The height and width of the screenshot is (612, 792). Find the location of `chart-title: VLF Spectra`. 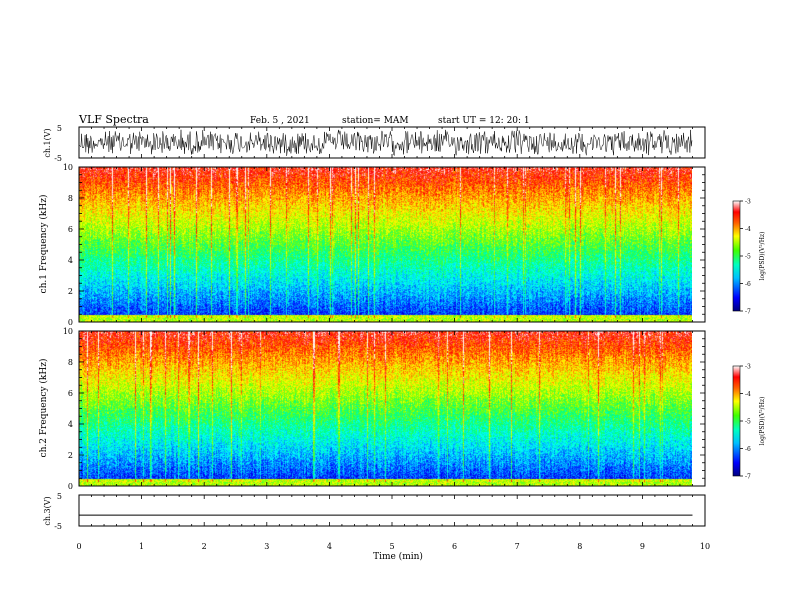

chart-title: VLF Spectra is located at coordinates (113, 119).